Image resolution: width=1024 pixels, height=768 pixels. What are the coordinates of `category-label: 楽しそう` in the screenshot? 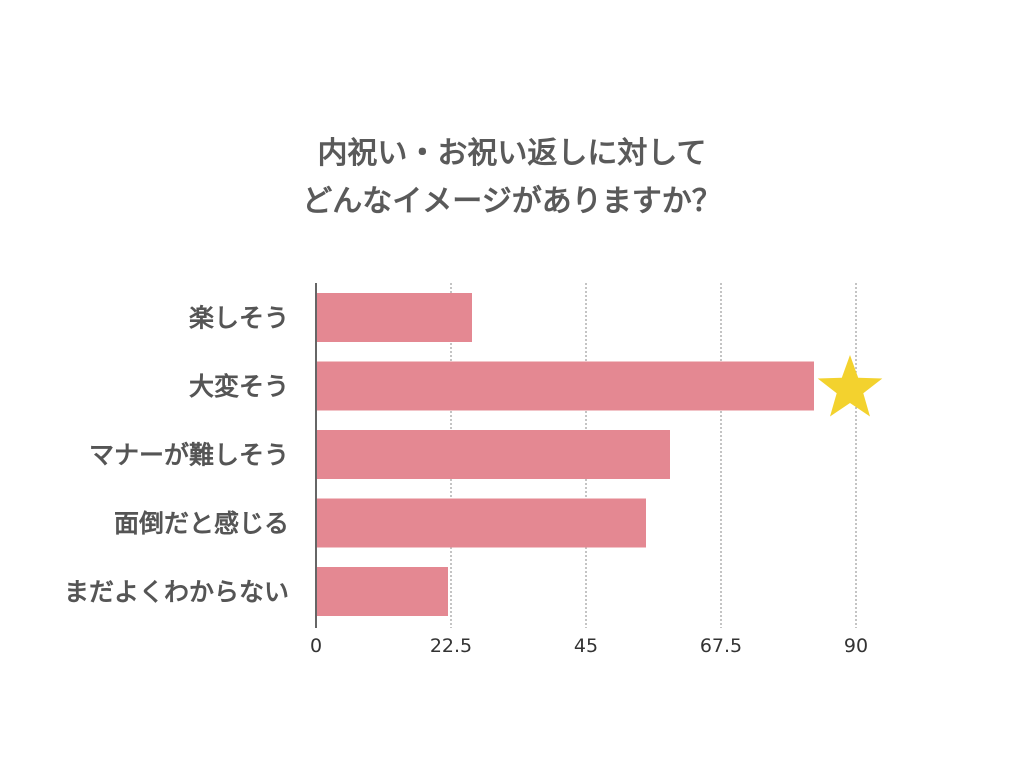 It's located at (239, 318).